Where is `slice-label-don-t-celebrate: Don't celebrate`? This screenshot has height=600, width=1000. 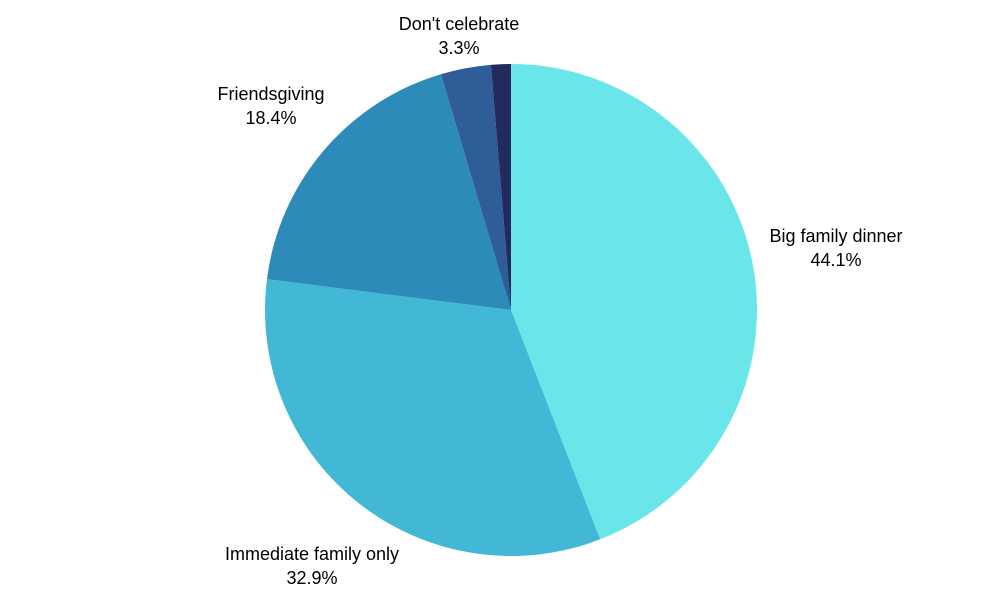 slice-label-don-t-celebrate: Don't celebrate is located at coordinates (459, 24).